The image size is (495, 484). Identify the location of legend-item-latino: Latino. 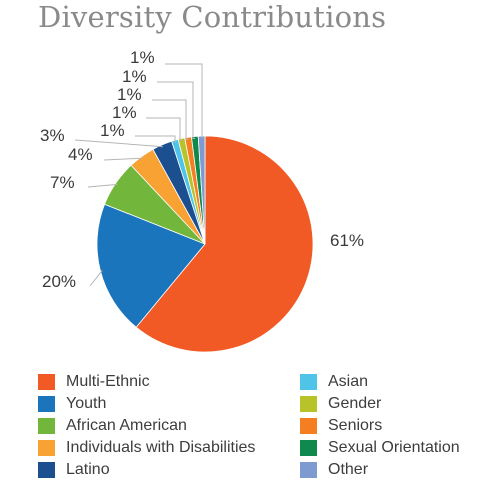
(74, 470).